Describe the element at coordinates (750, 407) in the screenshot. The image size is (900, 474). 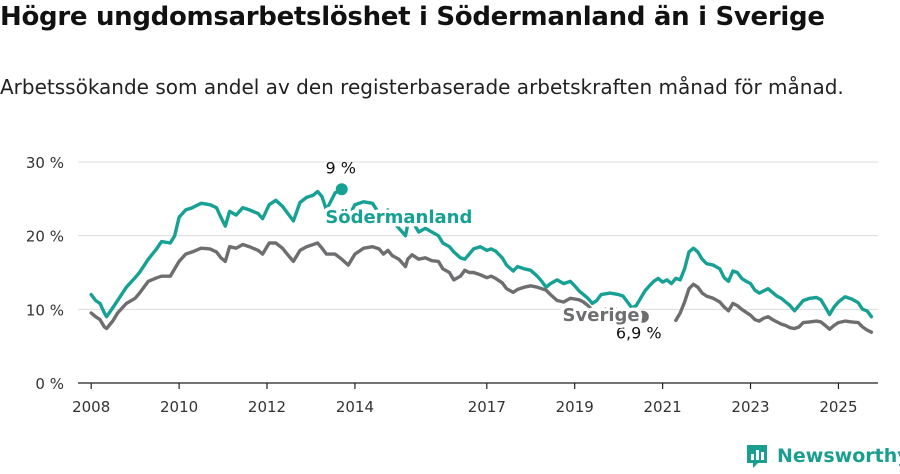
I see `x-tick-label: 2023` at that location.